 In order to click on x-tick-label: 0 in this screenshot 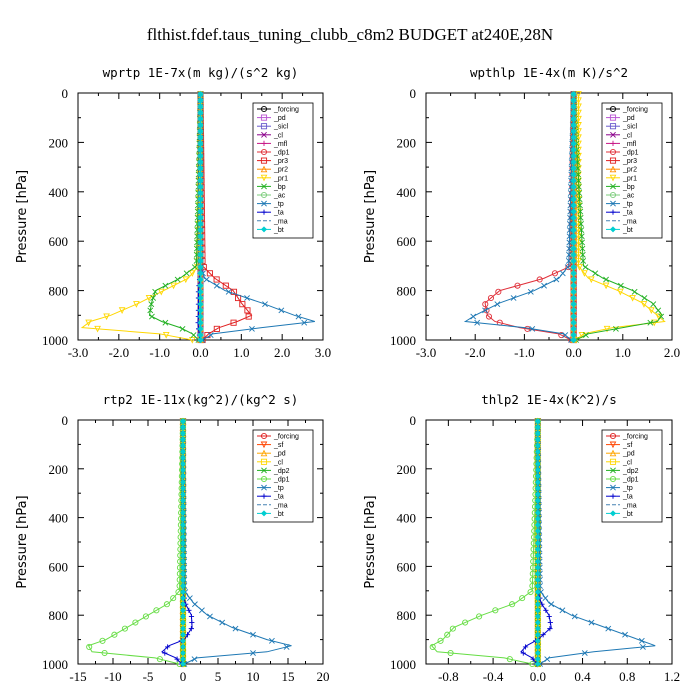, I will do `click(183, 676)`.